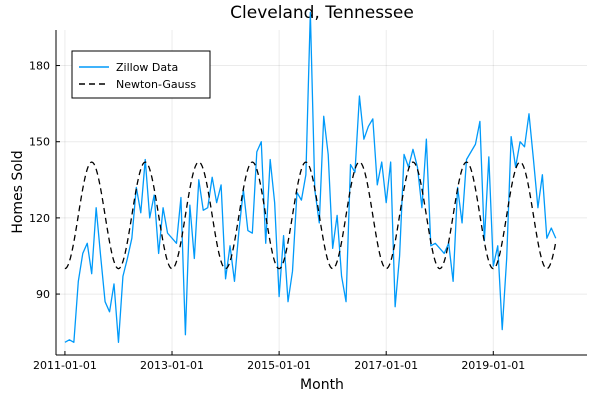 The image size is (600, 400). What do you see at coordinates (39, 66) in the screenshot?
I see `y-tick-label: 180` at bounding box center [39, 66].